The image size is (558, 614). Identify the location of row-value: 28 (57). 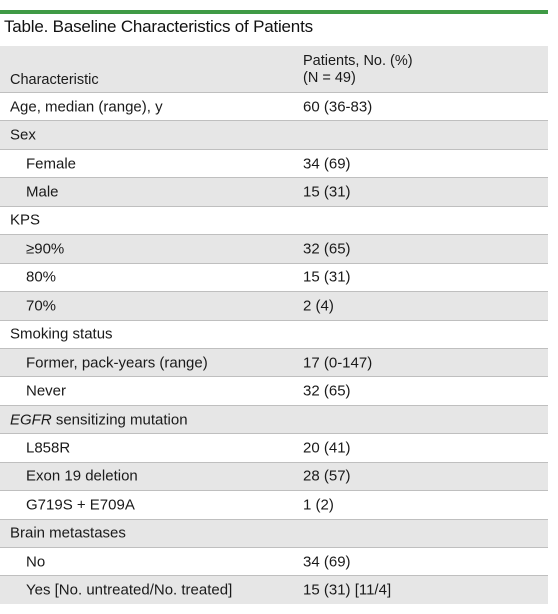
(327, 476).